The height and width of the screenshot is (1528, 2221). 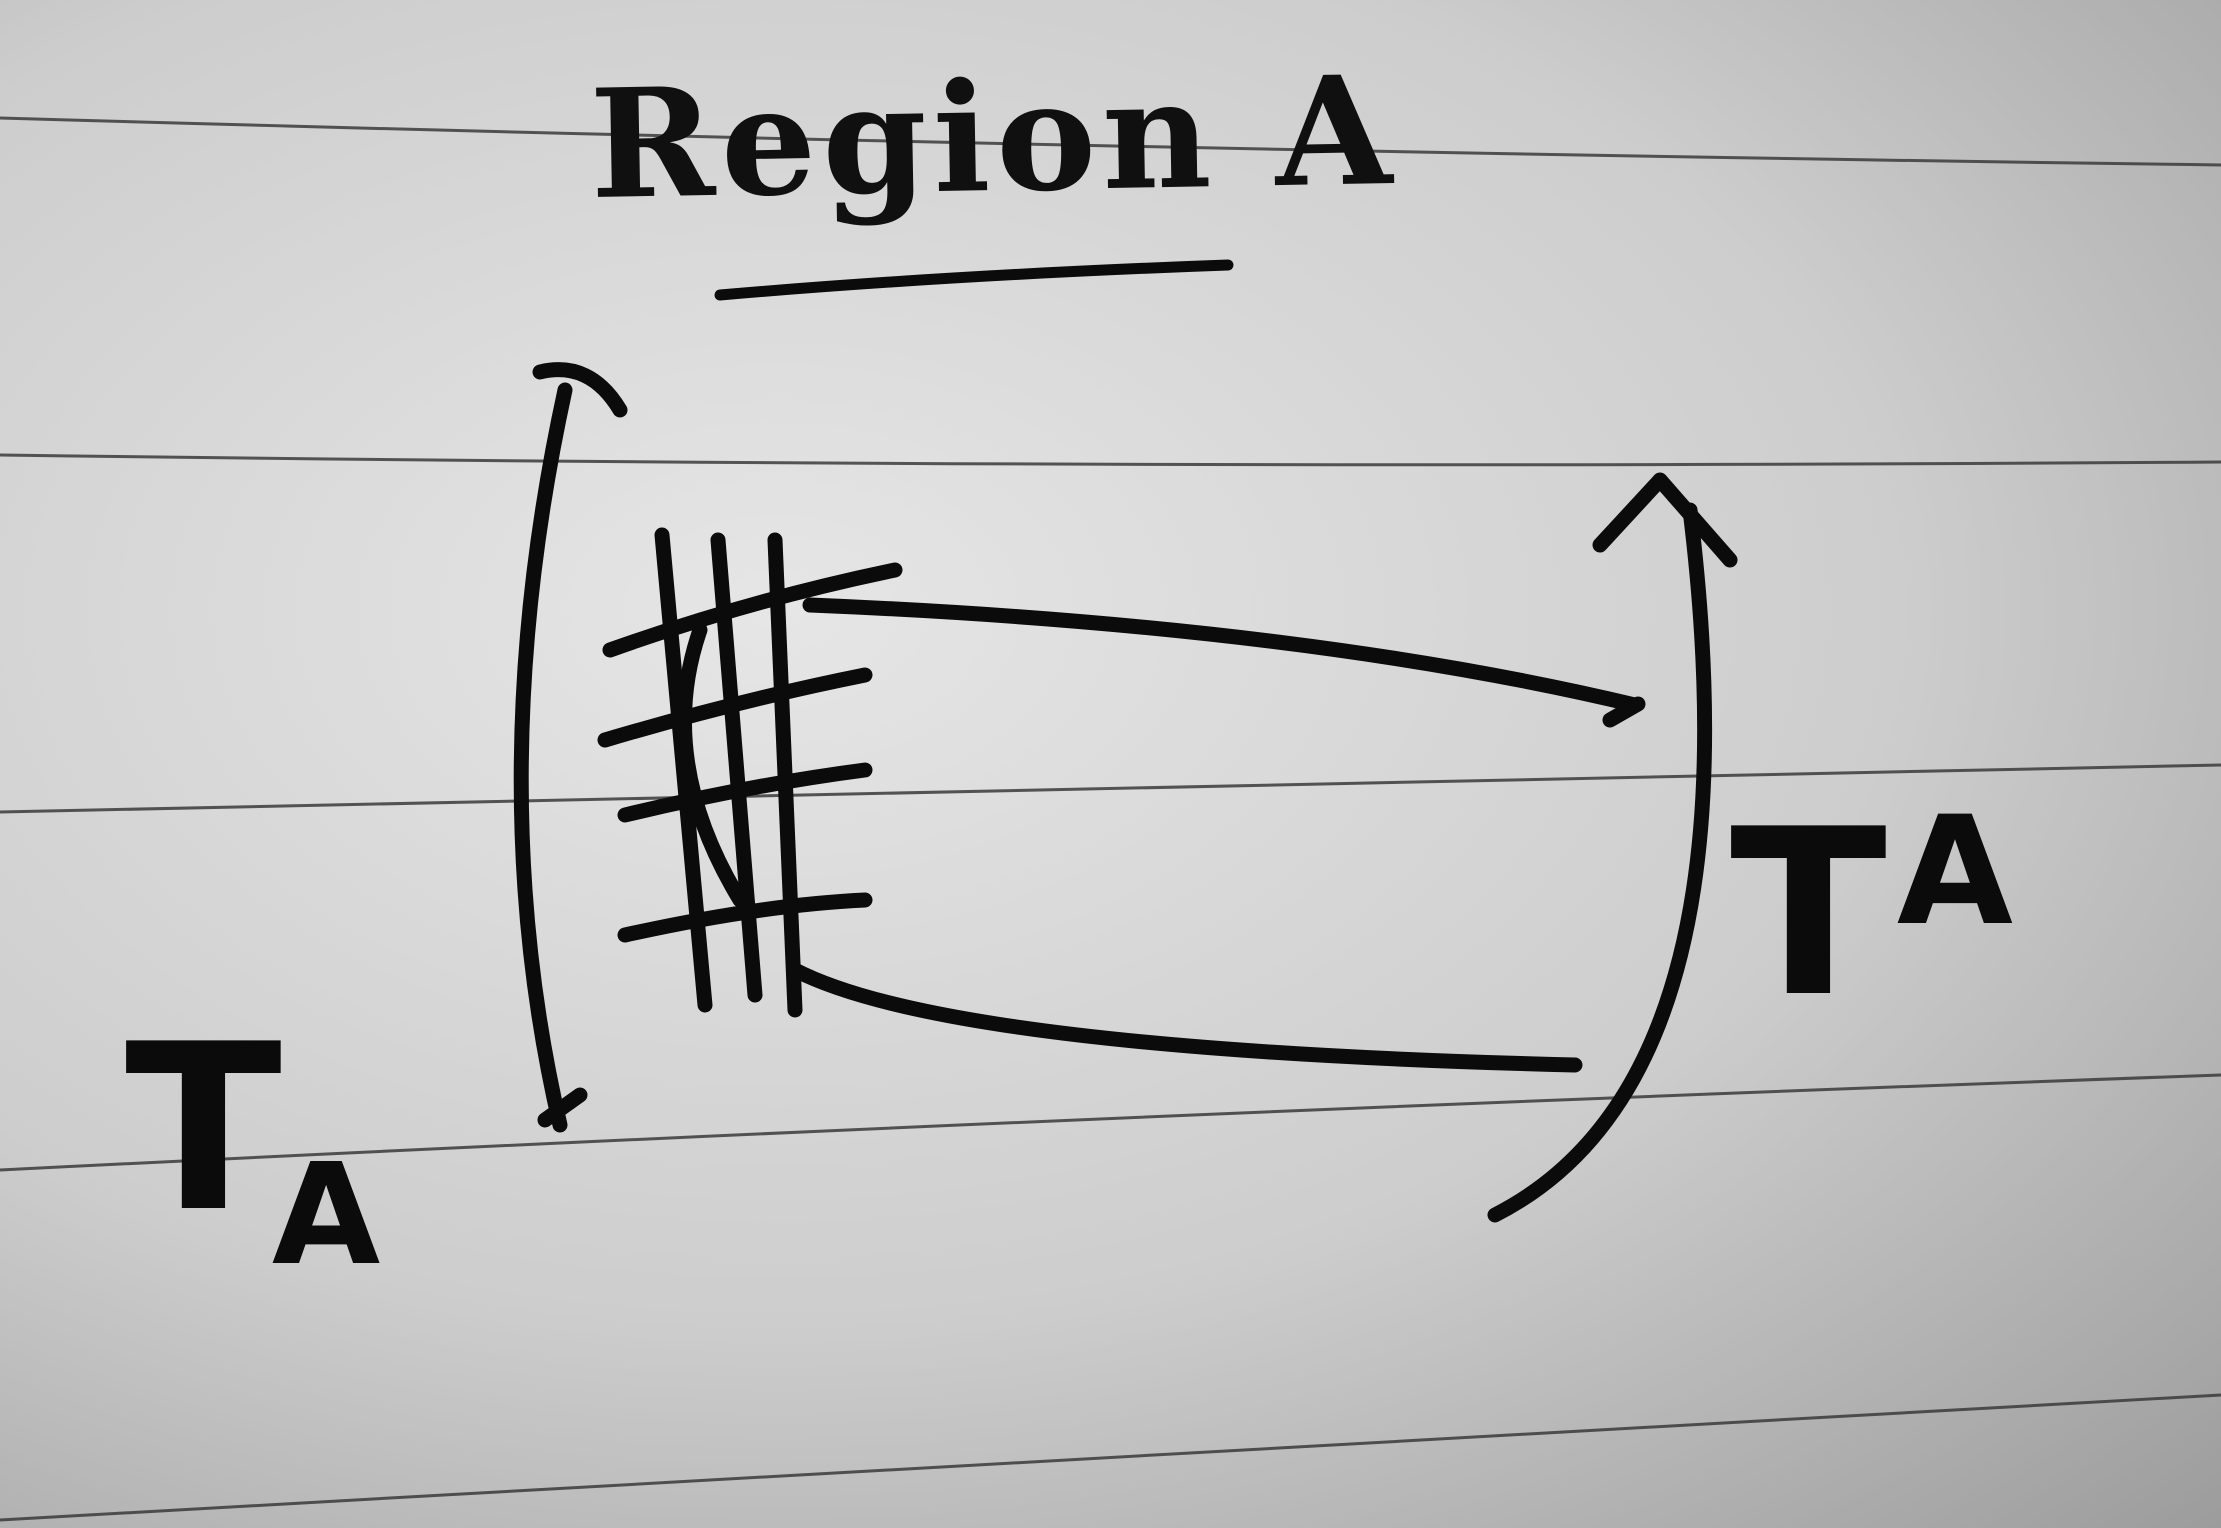 What do you see at coordinates (326, 1215) in the screenshot?
I see `symbol-subscript: A` at bounding box center [326, 1215].